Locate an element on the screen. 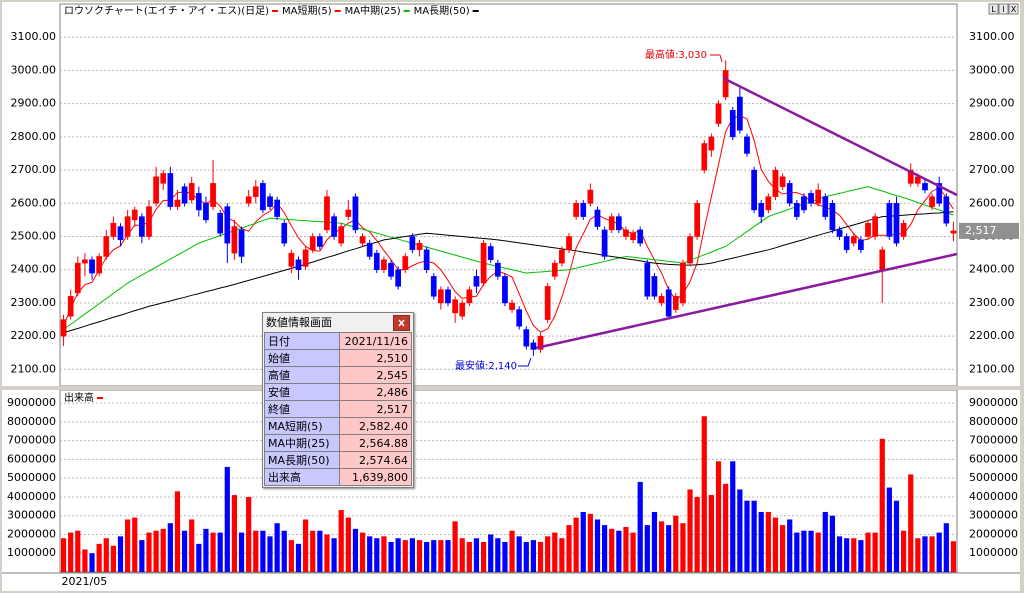 The width and height of the screenshot is (1024, 593). volume-tick-label-right: 1000000 is located at coordinates (993, 552).